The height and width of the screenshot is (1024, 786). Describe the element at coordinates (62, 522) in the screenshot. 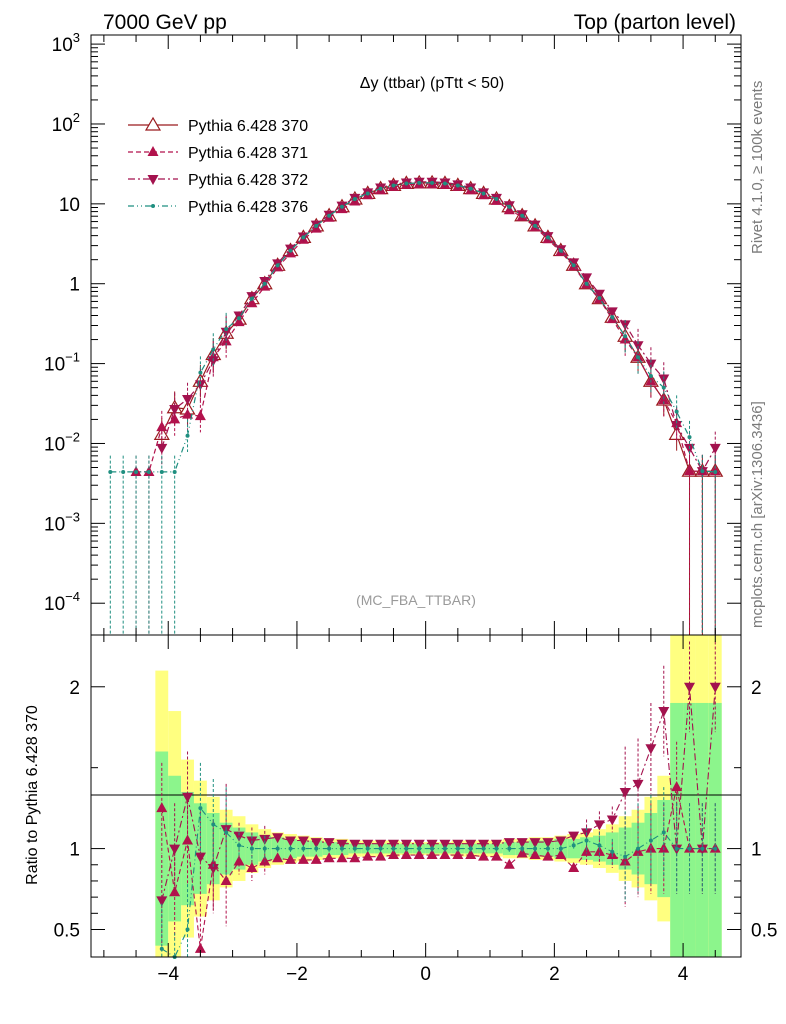

I see `y-tick-label: 10⁻³` at that location.